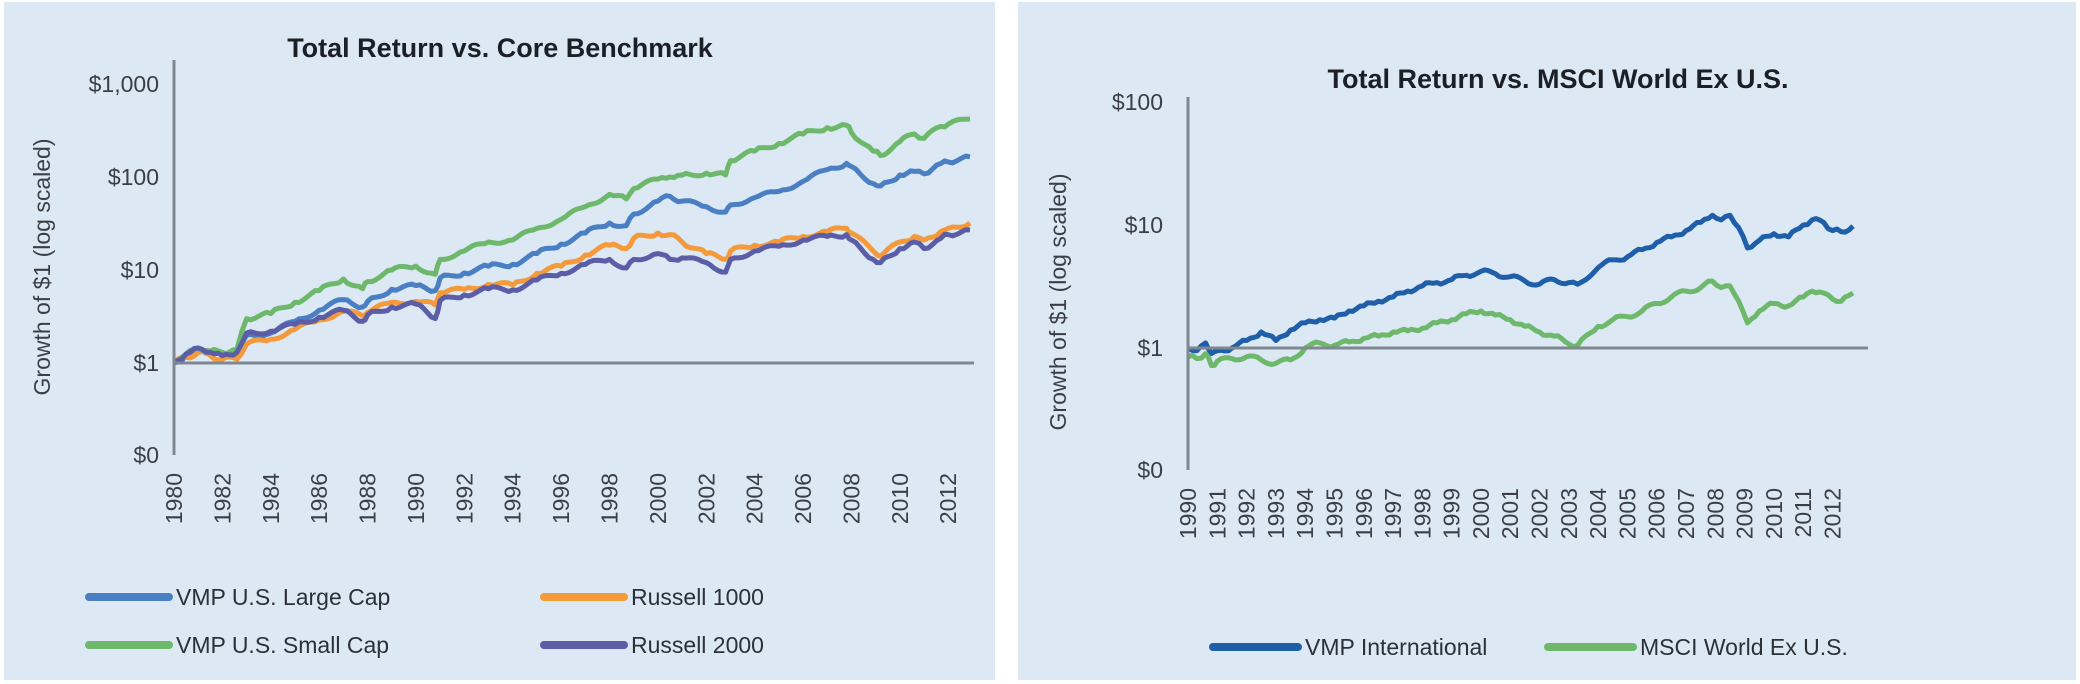 Image resolution: width=2080 pixels, height=684 pixels. Describe the element at coordinates (368, 498) in the screenshot. I see `x-tick-label: 1988` at that location.